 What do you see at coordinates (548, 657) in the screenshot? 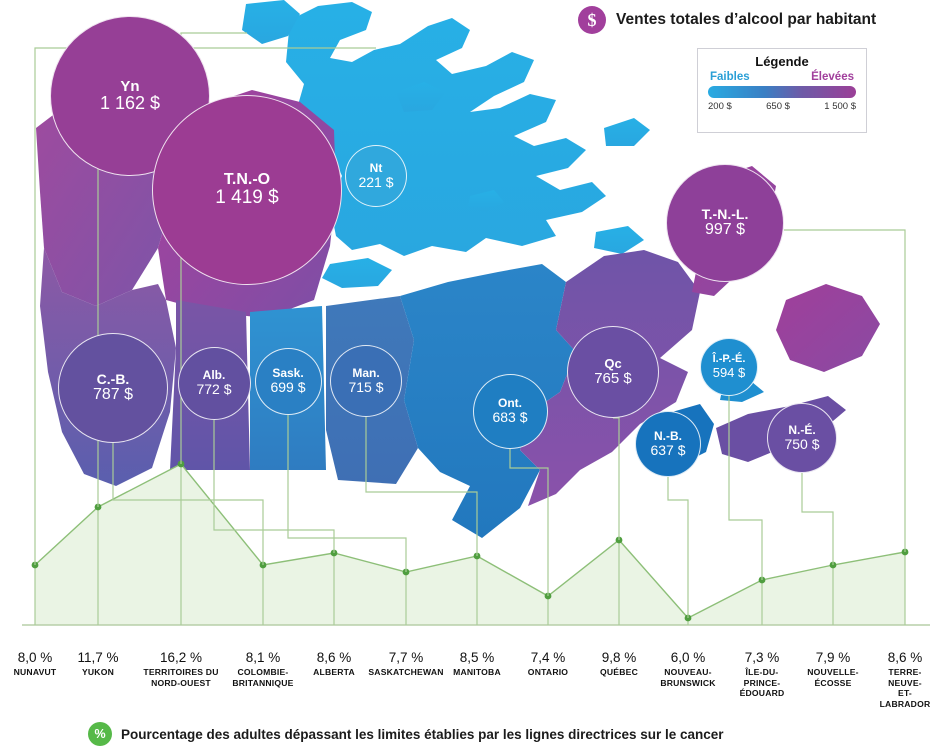
I see `axis-percentage: 7,4 %` at bounding box center [548, 657].